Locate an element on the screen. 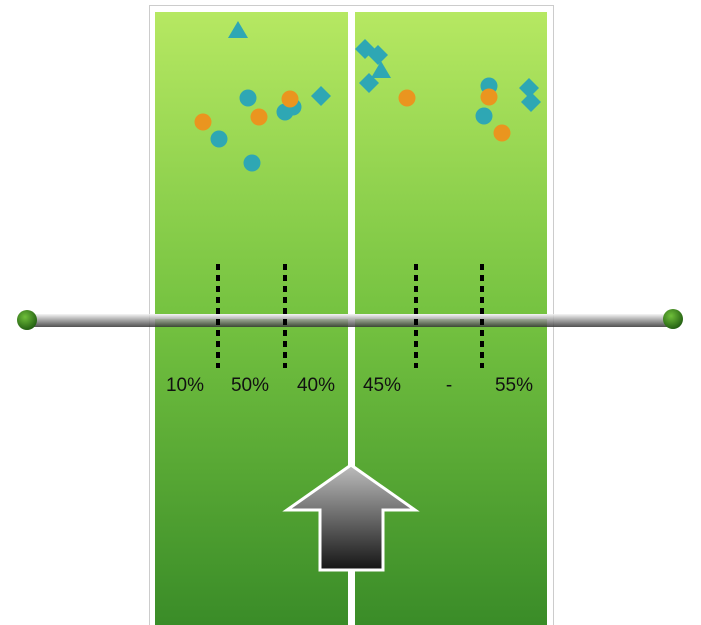  markers is located at coordinates (367, 96).